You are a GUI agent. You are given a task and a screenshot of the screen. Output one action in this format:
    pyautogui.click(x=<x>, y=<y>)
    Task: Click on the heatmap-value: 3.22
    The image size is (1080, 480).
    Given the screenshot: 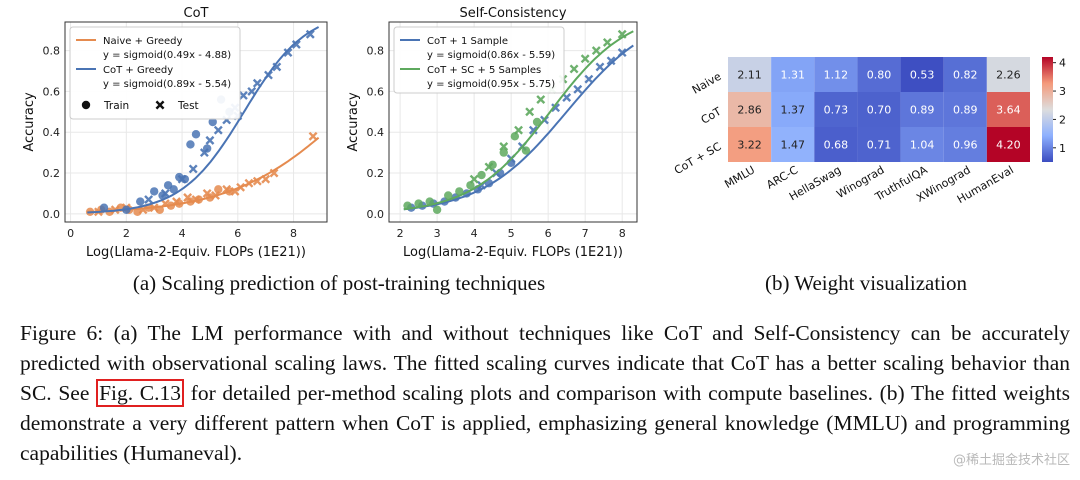 What is the action you would take?
    pyautogui.click(x=749, y=145)
    